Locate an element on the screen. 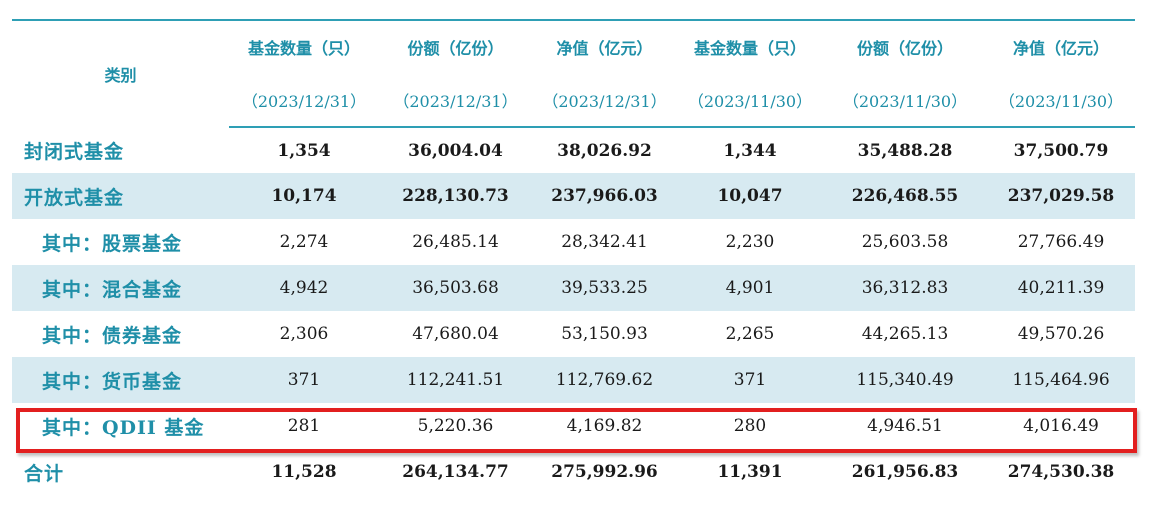  table-cell: 38,026.92 is located at coordinates (604, 150).